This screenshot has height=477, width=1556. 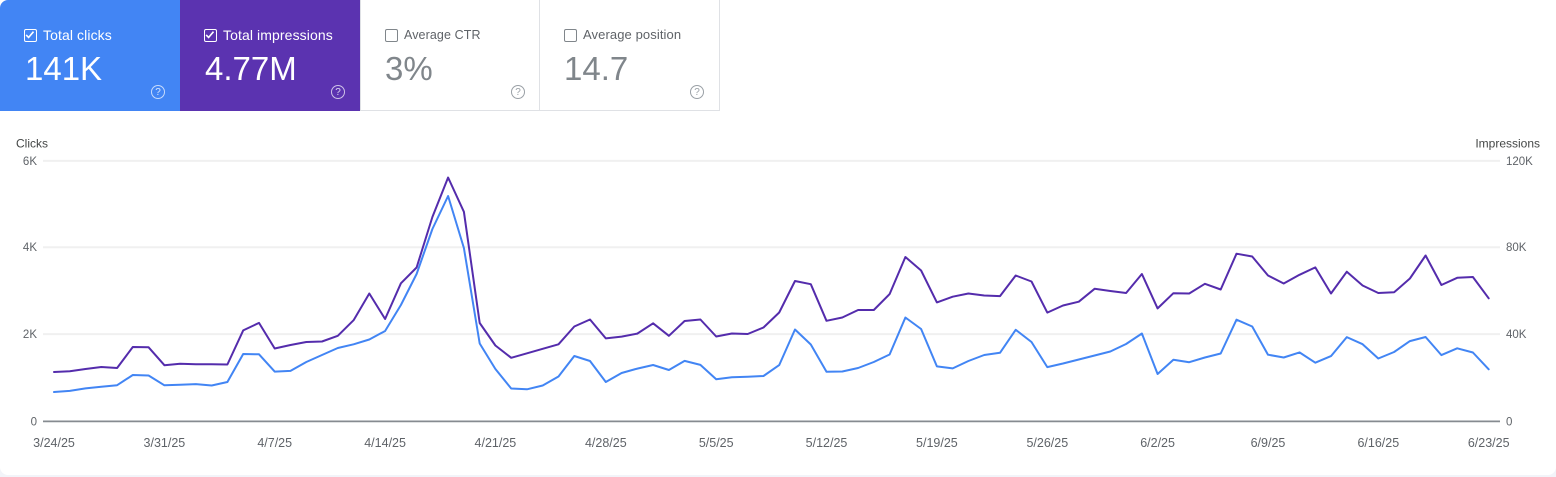 I want to click on svg-text: 5/26/25, so click(x=1047, y=443).